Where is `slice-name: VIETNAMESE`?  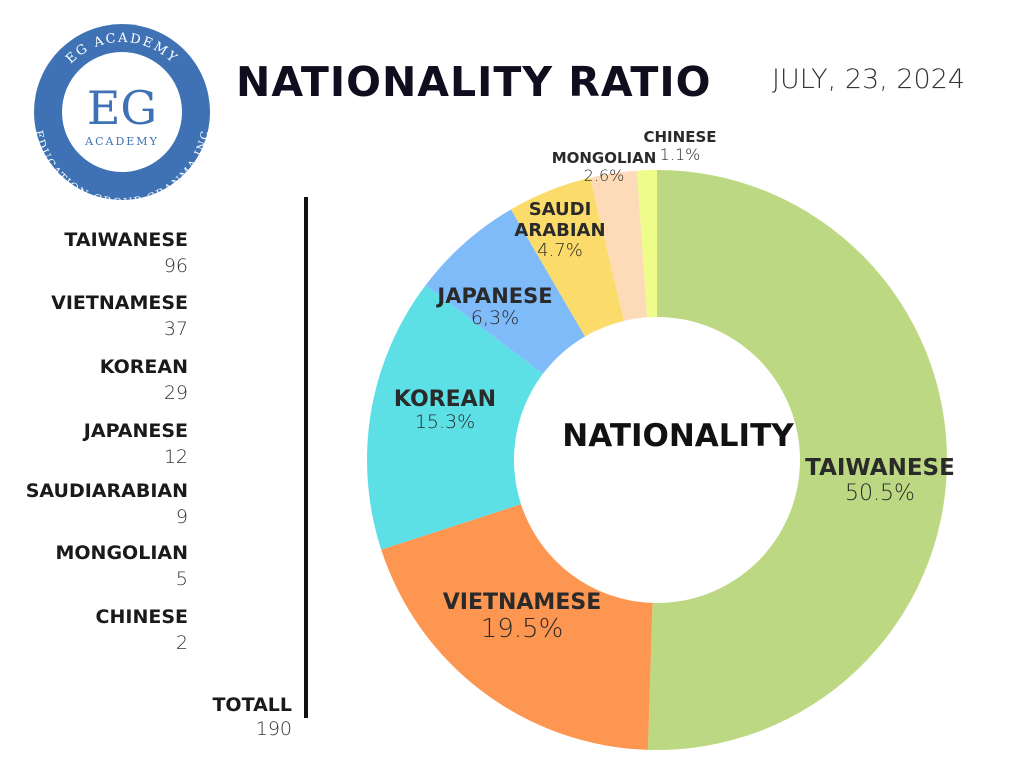 slice-name: VIETNAMESE is located at coordinates (522, 602).